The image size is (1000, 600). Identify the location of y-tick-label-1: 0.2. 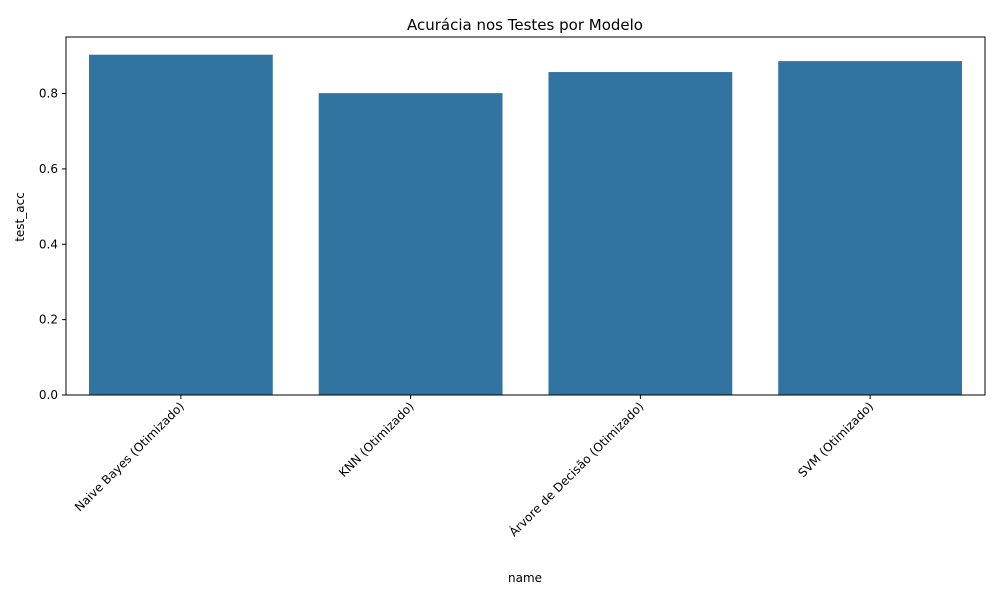
(48, 320).